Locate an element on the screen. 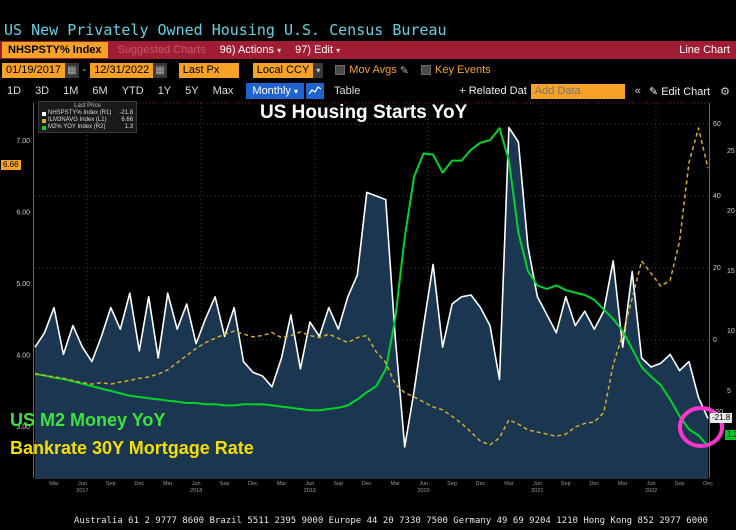 The width and height of the screenshot is (736, 530). line-chart-icon-button is located at coordinates (315, 91).